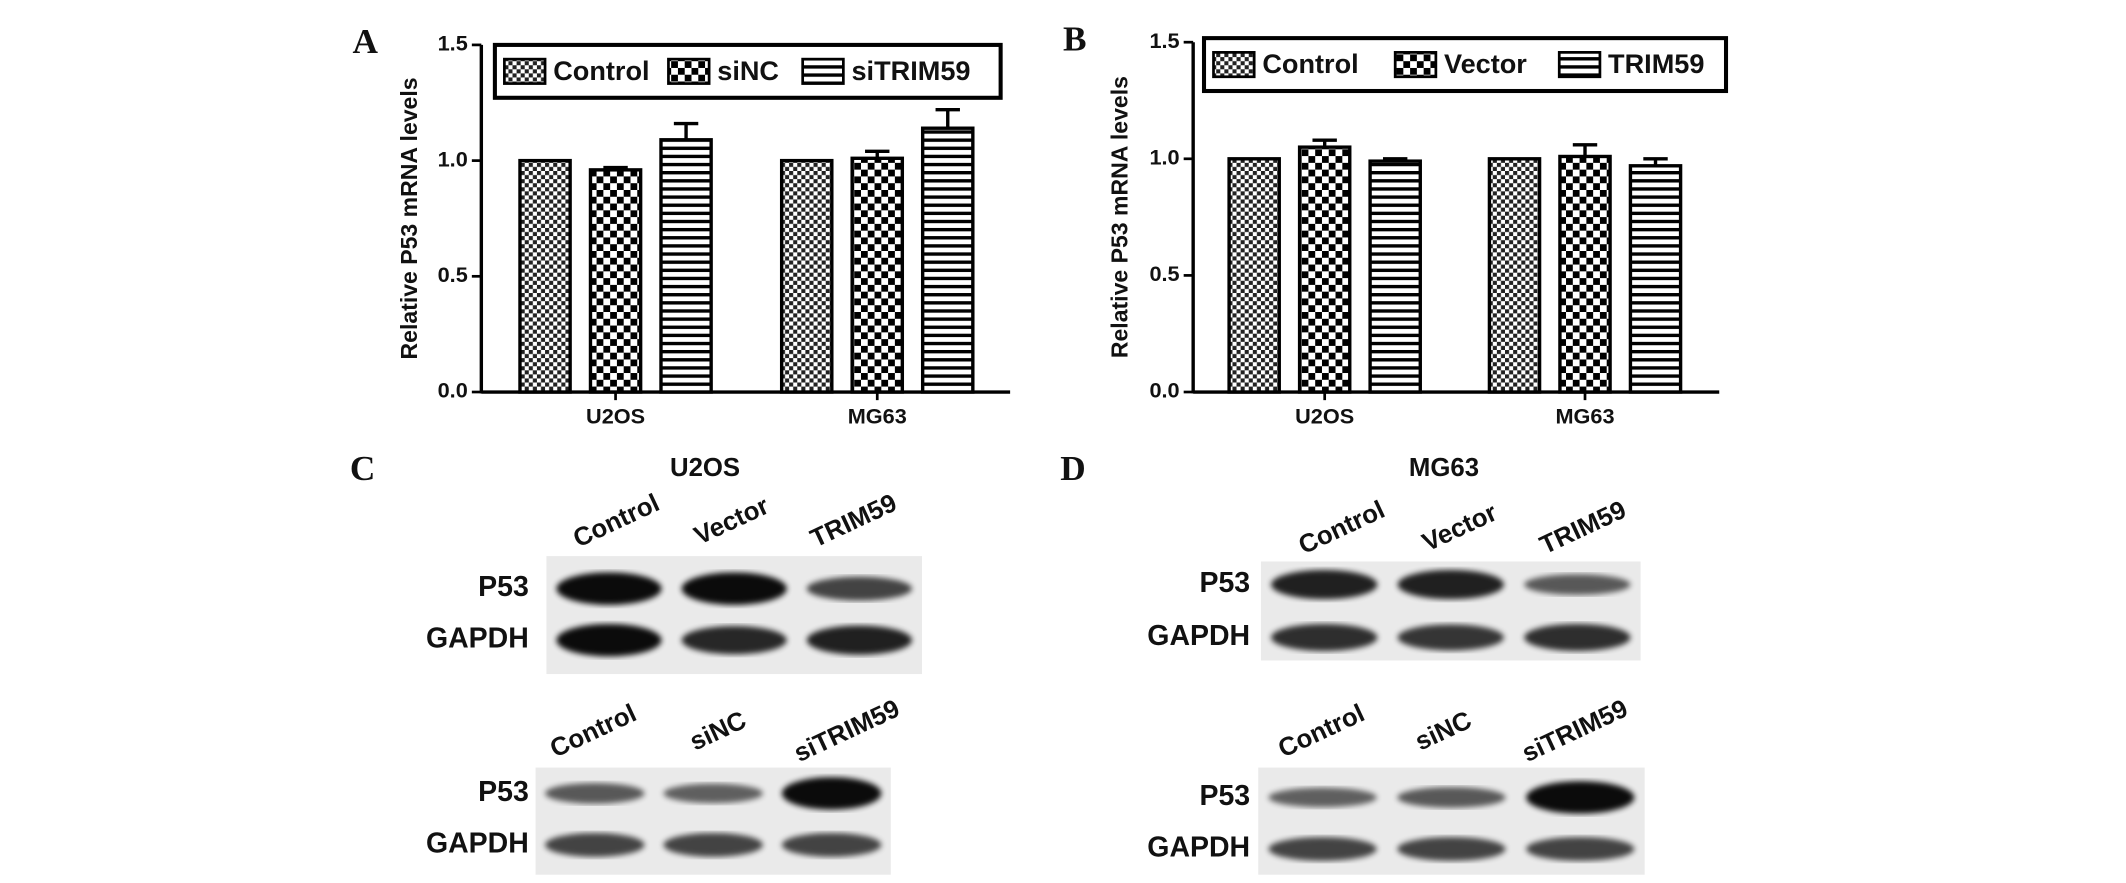 Image resolution: width=2126 pixels, height=883 pixels. What do you see at coordinates (362, 468) in the screenshot?
I see `panel-label: C` at bounding box center [362, 468].